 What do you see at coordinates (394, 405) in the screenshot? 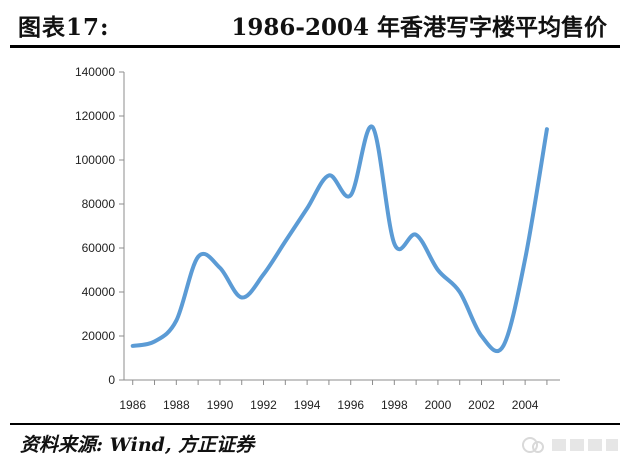
I see `x-tick-label: 1998` at bounding box center [394, 405].